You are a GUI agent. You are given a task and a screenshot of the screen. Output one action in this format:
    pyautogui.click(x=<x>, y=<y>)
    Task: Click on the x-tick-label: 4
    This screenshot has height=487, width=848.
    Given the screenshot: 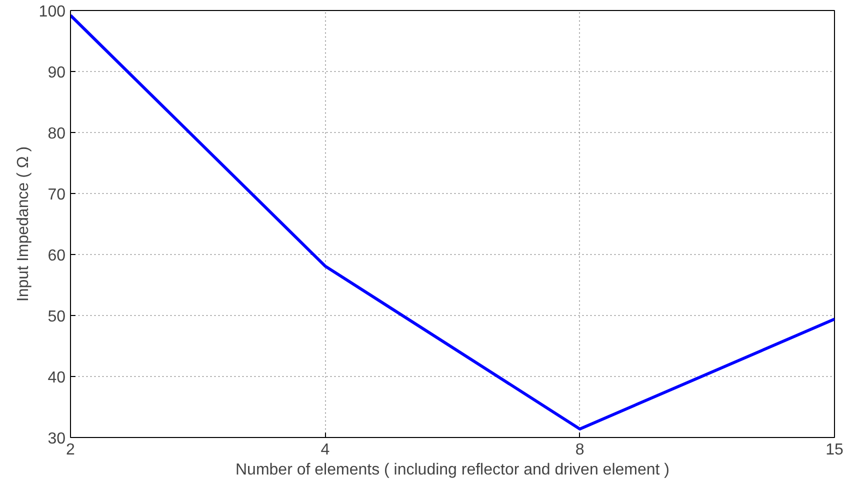 What is the action you would take?
    pyautogui.click(x=325, y=450)
    